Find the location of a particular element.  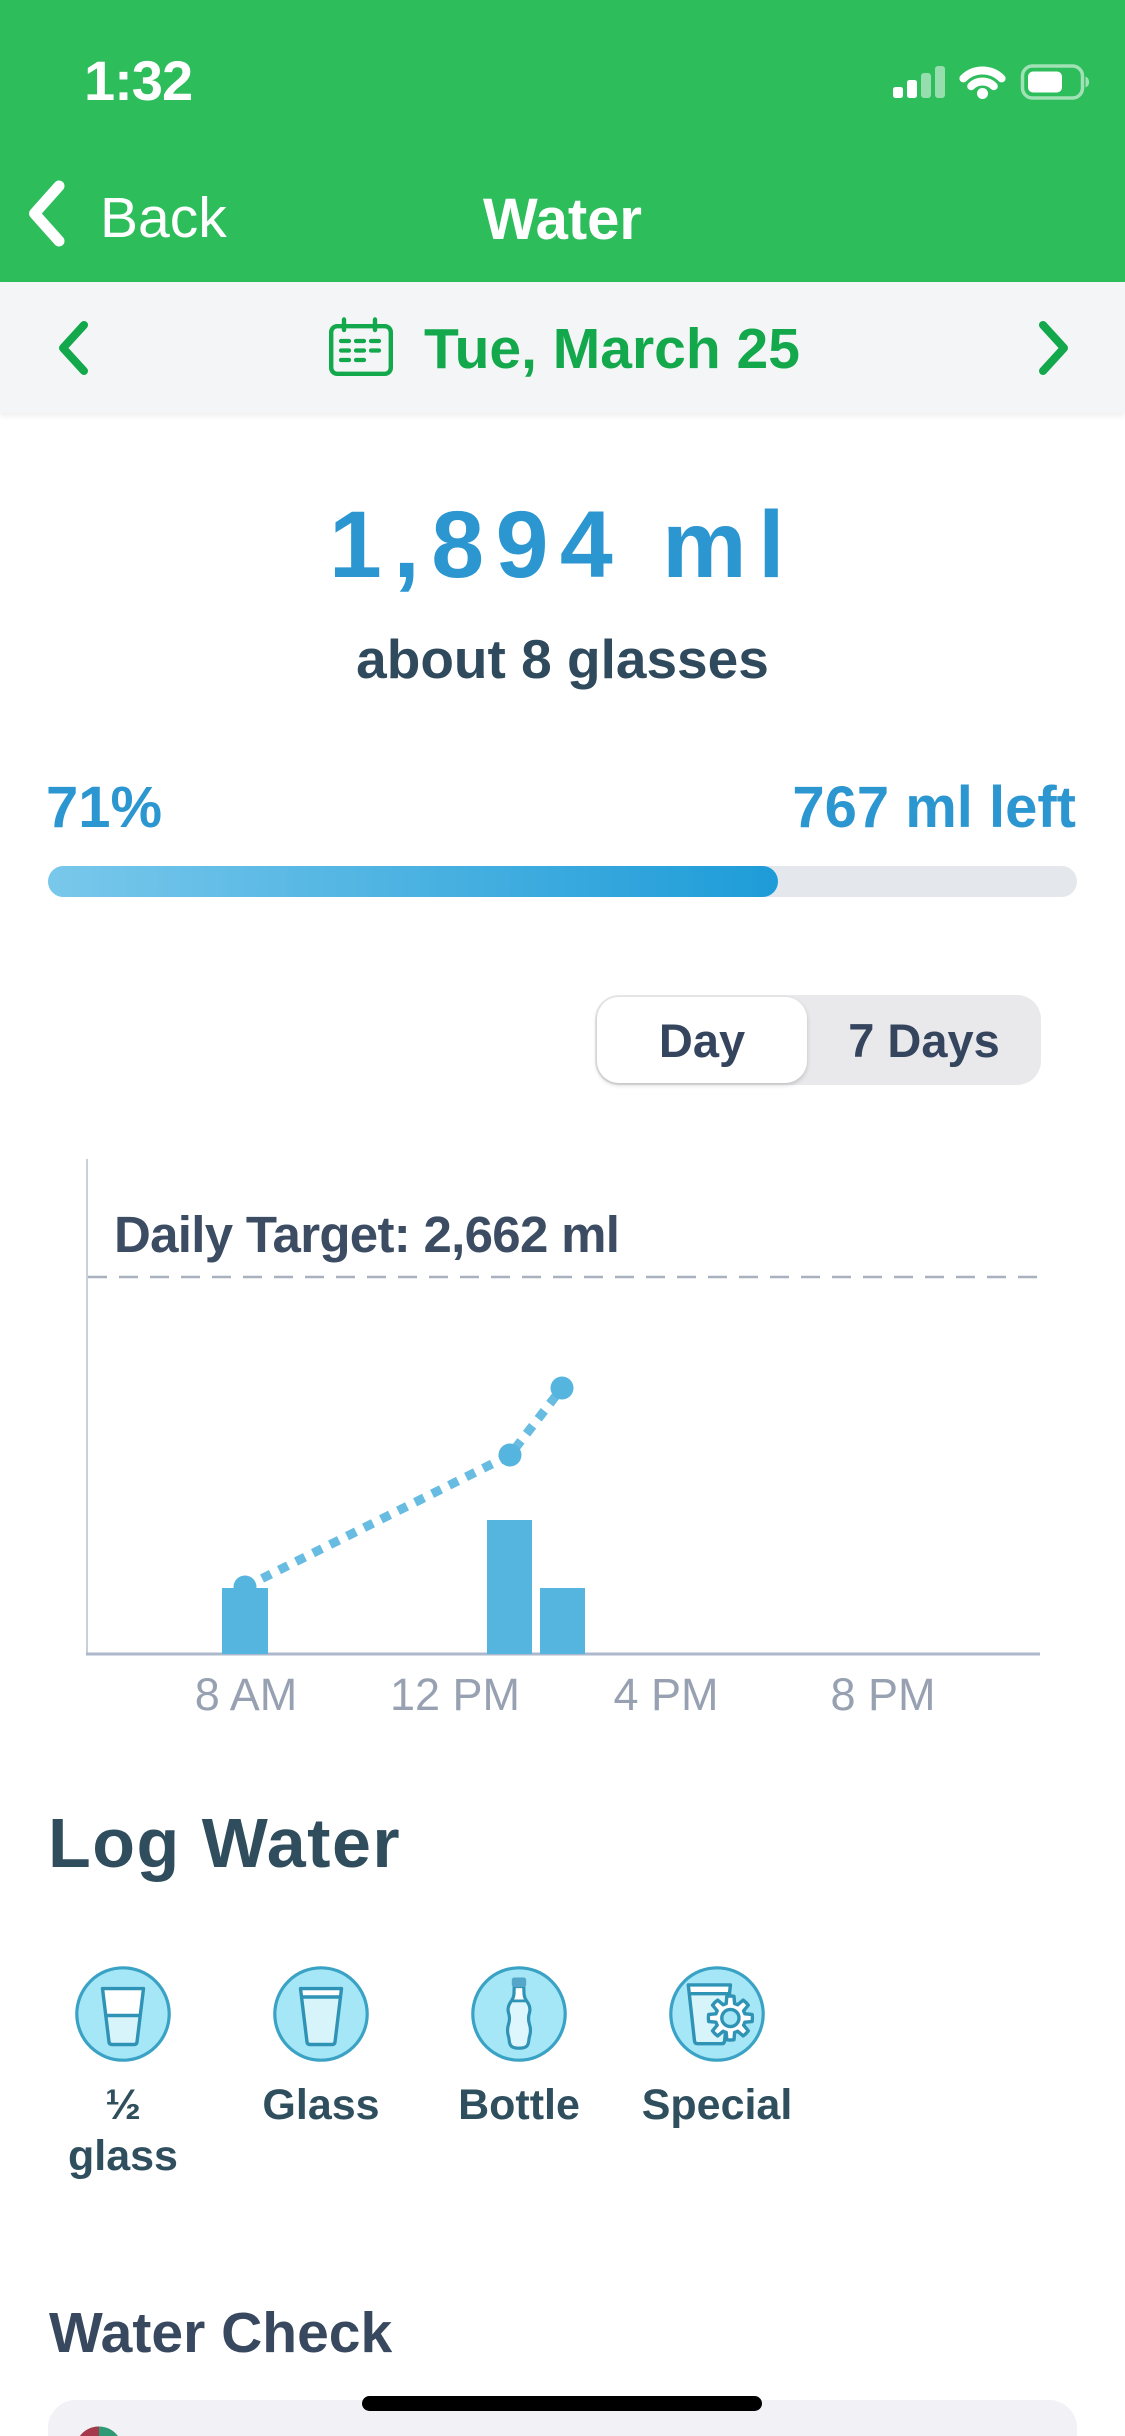

svg-text: 4 PM is located at coordinates (665, 1694).